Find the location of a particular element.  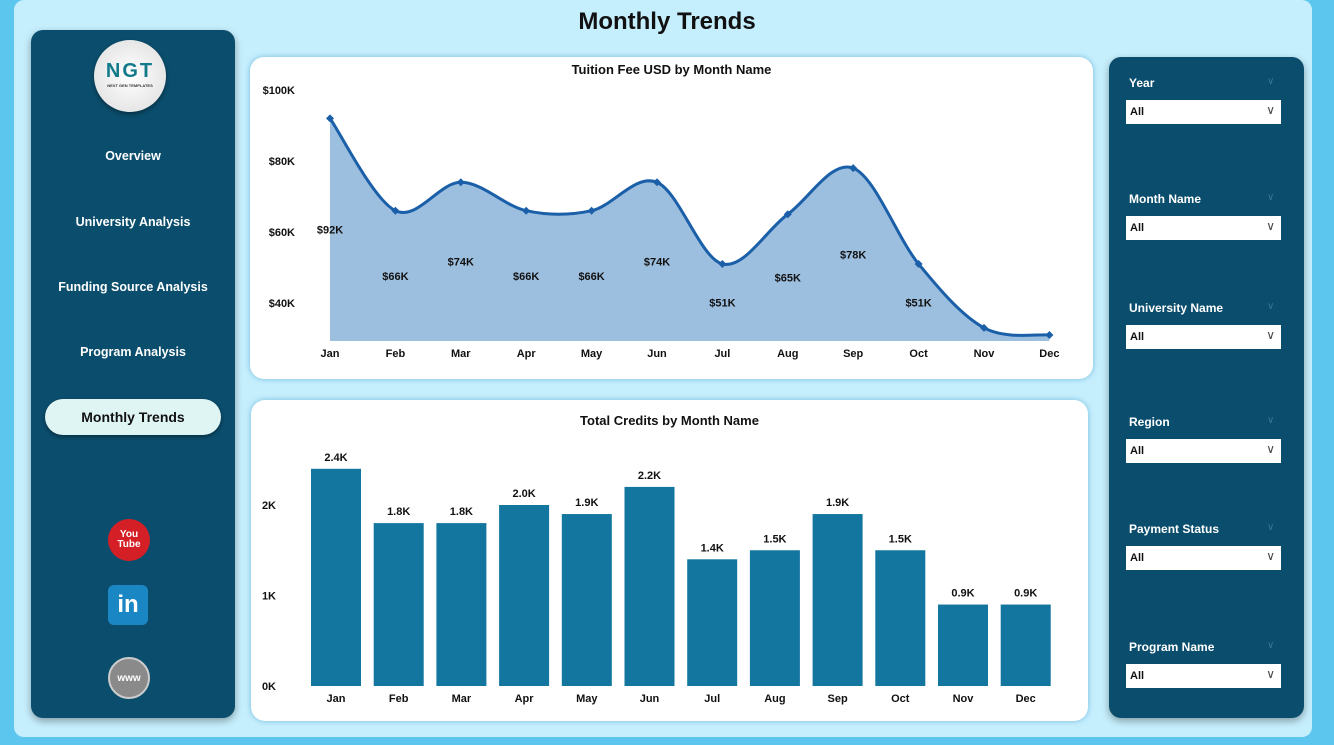

nav-overview: Overview is located at coordinates (133, 156).